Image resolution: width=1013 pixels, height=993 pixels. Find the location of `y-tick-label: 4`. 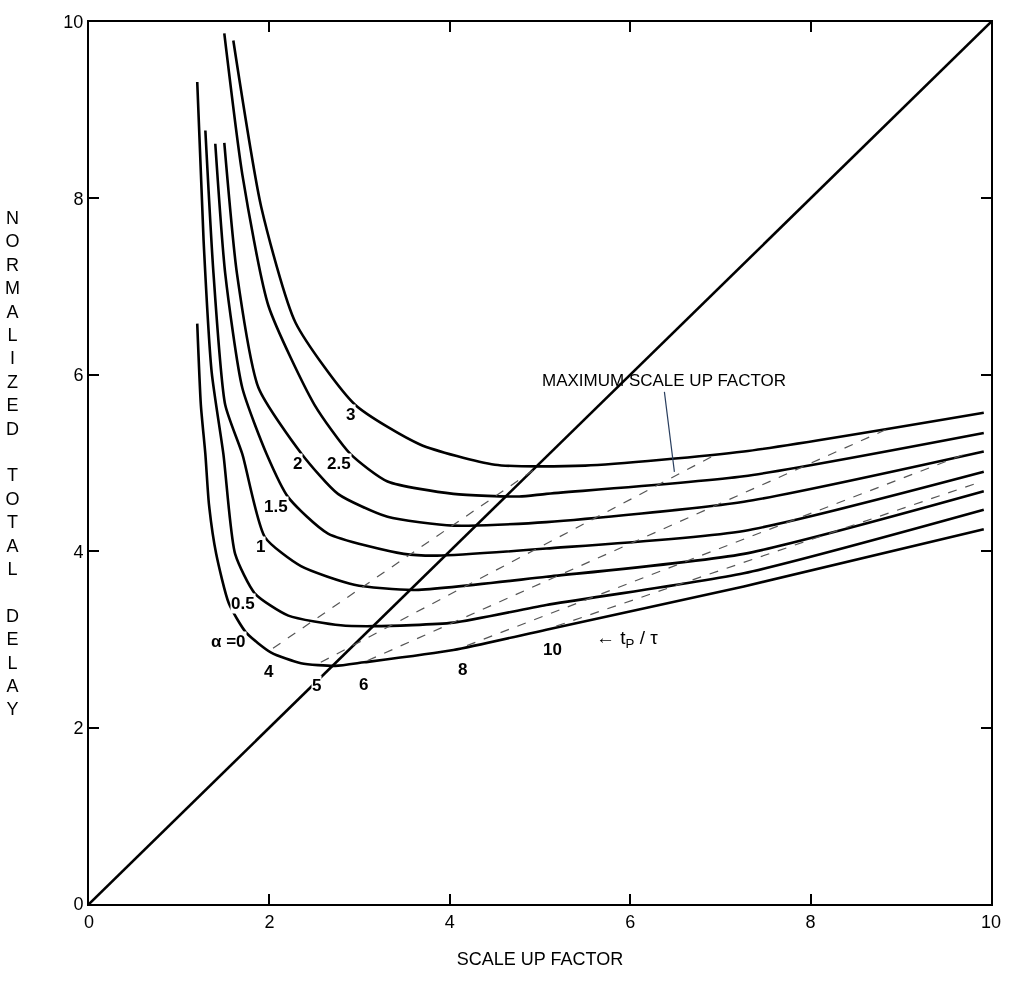

y-tick-label: 4 is located at coordinates (78, 551).